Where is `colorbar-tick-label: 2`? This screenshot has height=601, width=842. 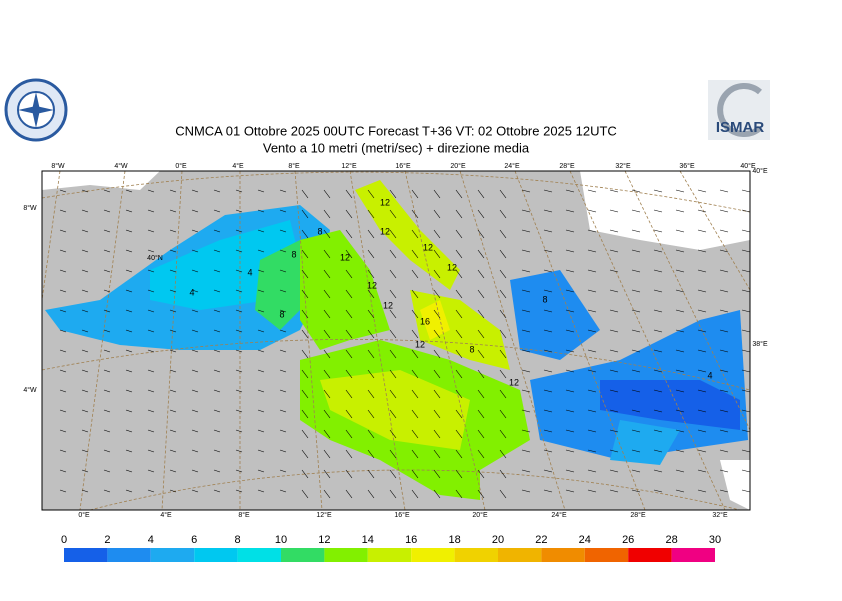 colorbar-tick-label: 2 is located at coordinates (107, 540).